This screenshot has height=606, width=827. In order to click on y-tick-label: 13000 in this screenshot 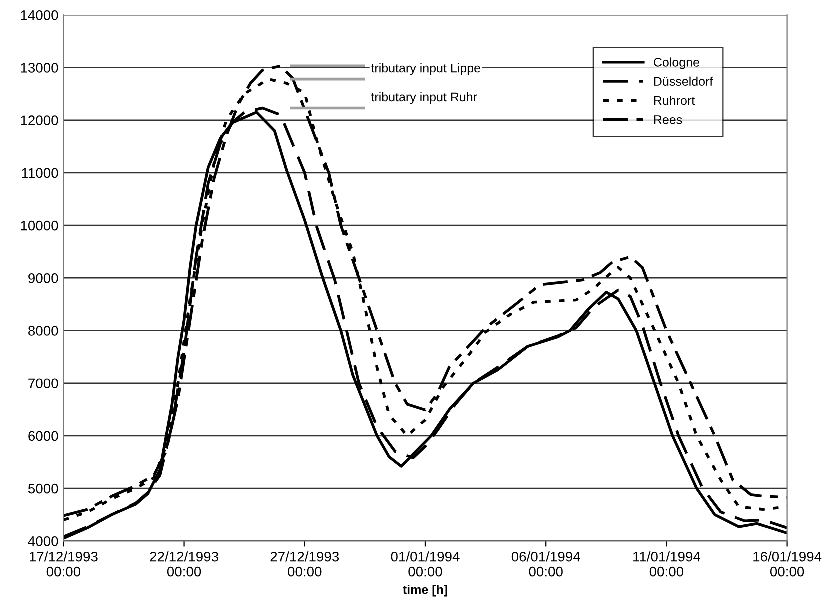, I will do `click(39, 68)`.